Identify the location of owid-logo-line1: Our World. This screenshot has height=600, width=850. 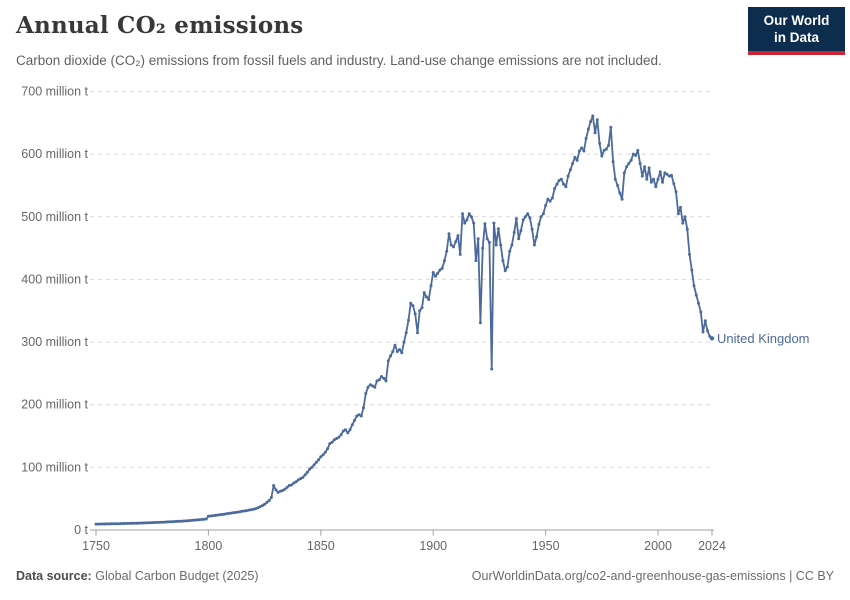
(796, 20).